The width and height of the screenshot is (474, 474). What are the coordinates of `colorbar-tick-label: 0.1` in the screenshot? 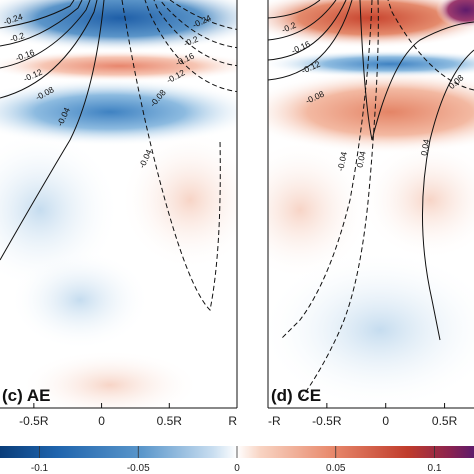 It's located at (435, 468).